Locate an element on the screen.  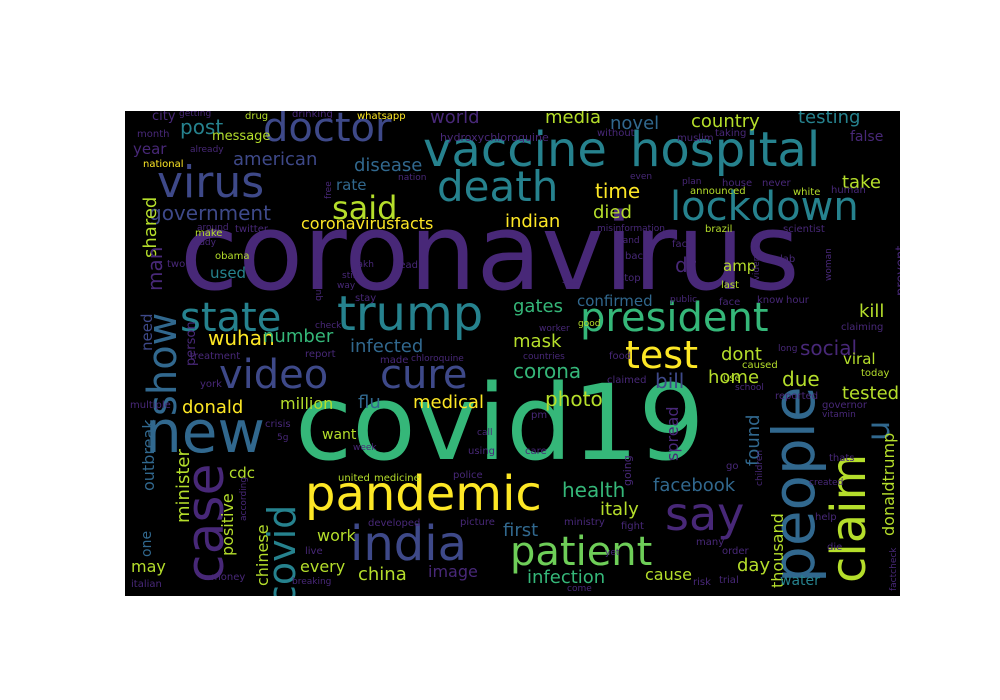
word-hand: hand is located at coordinates (628, 241).